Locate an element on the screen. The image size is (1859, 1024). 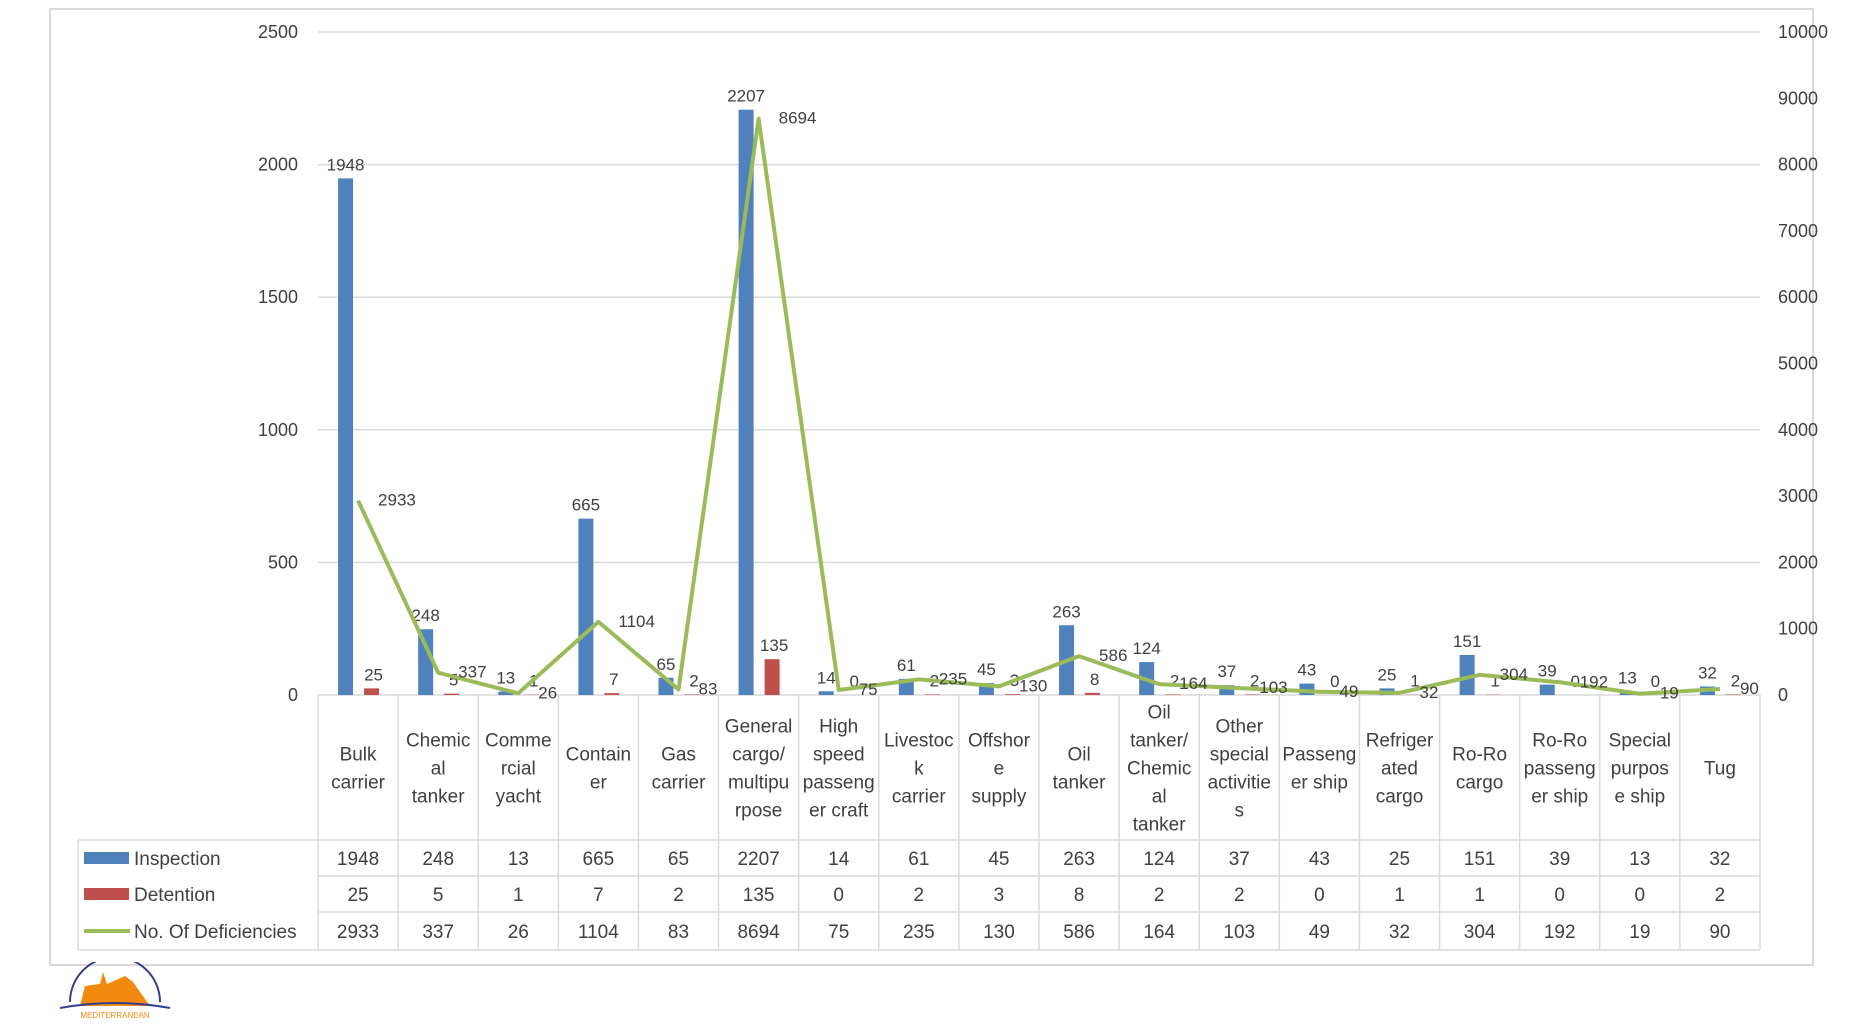
category-label-line: Oil is located at coordinates (1159, 713).